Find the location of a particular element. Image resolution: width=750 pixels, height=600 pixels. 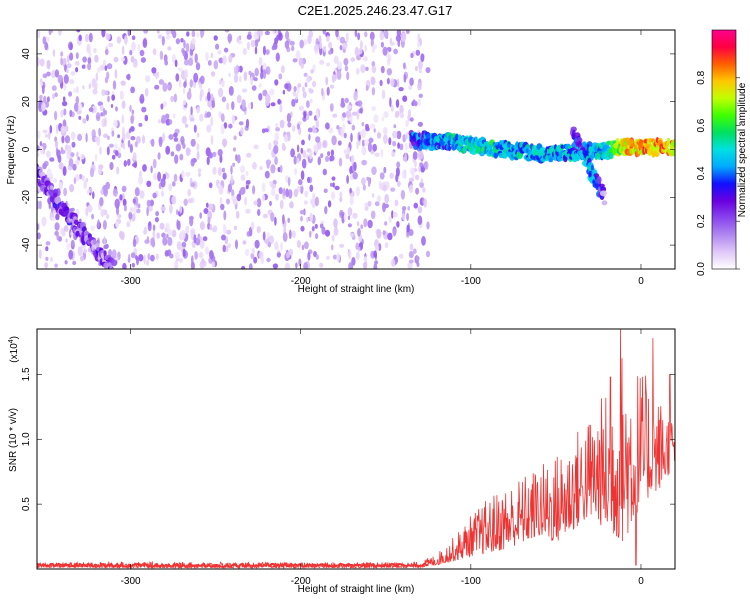

spectrogram-y-label: Frequency (Hz) is located at coordinates (11, 150).